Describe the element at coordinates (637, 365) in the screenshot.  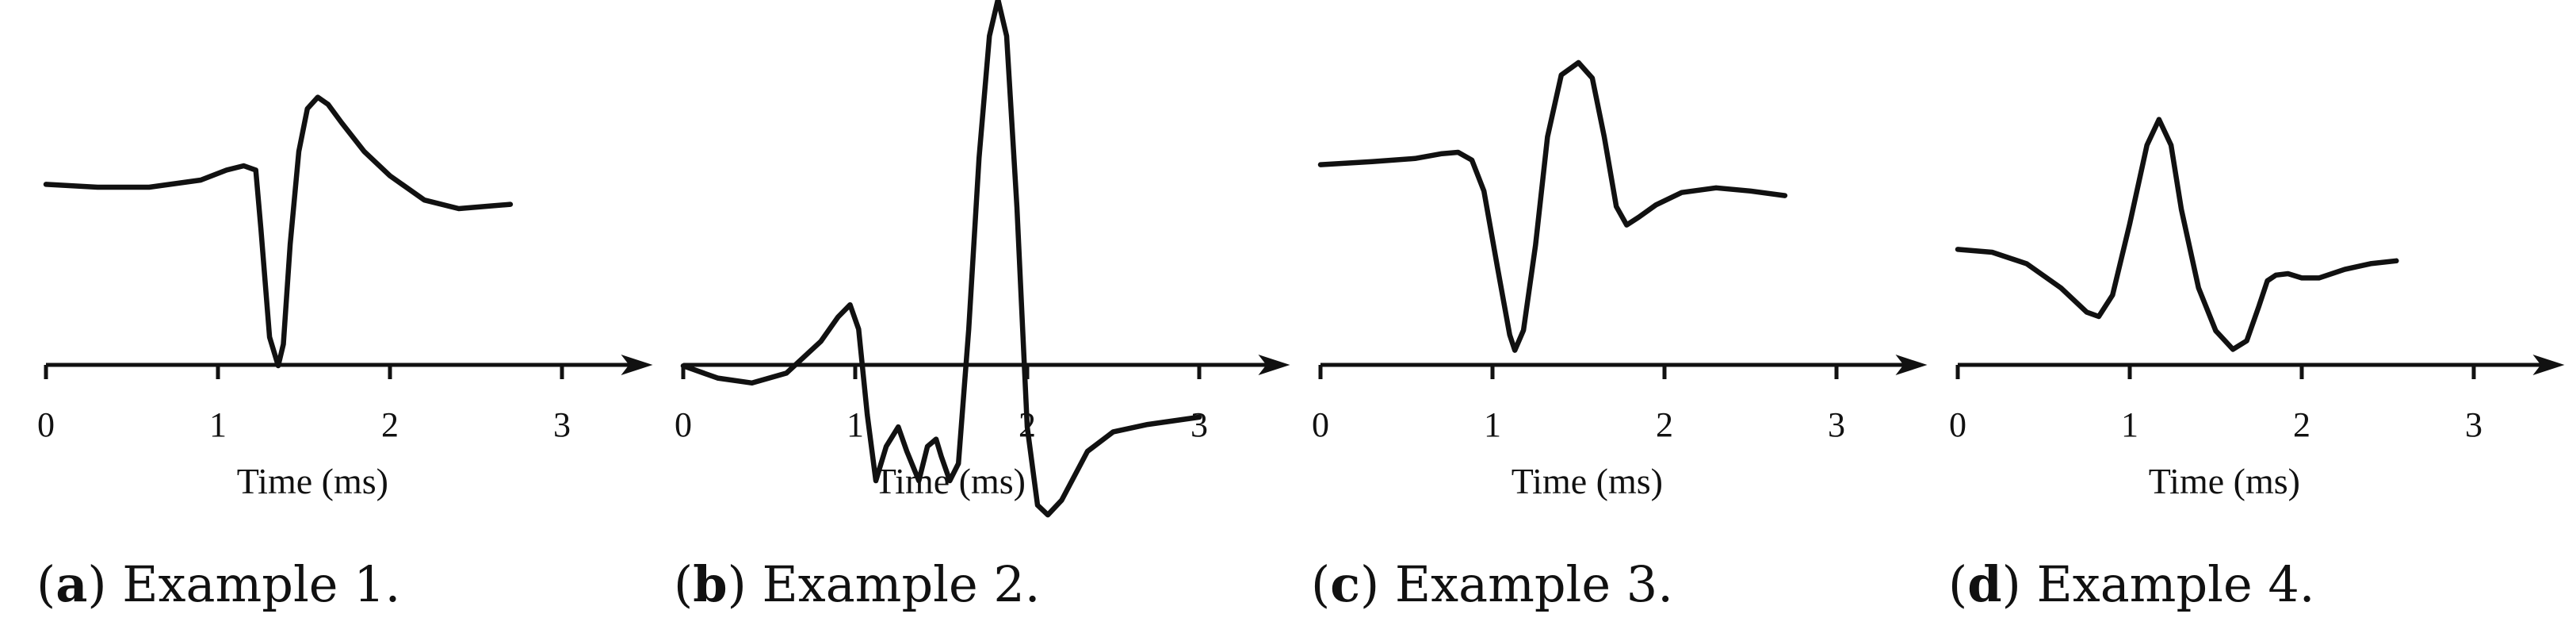
I see `axis-arrow-a` at that location.